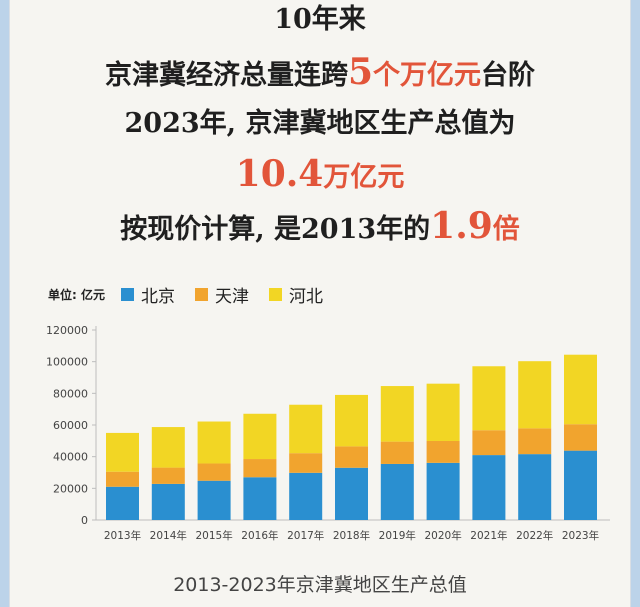 The height and width of the screenshot is (607, 640). Describe the element at coordinates (70, 425) in the screenshot. I see `y-tick-label: 60000` at that location.